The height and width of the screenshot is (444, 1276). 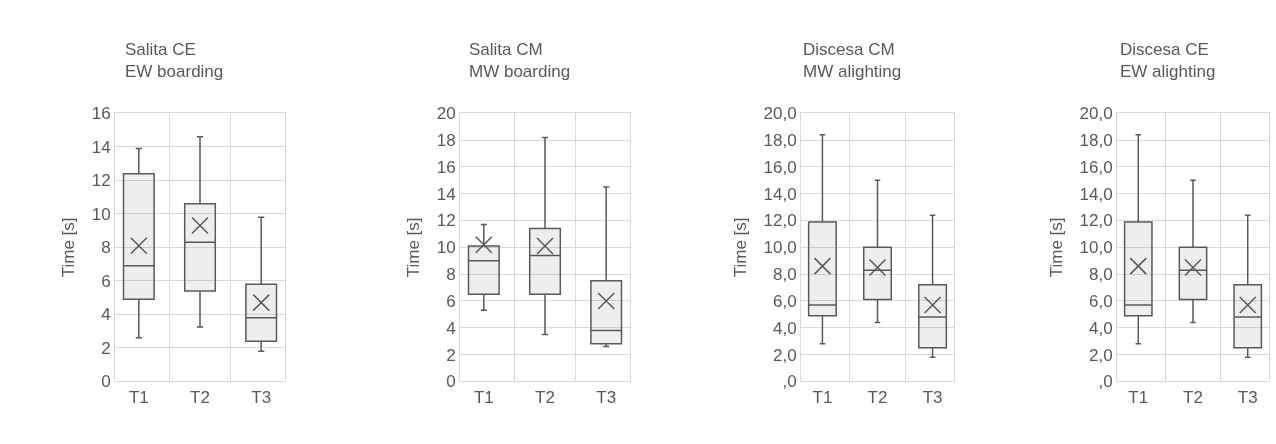 I want to click on y-tick-label: 18, so click(x=446, y=141).